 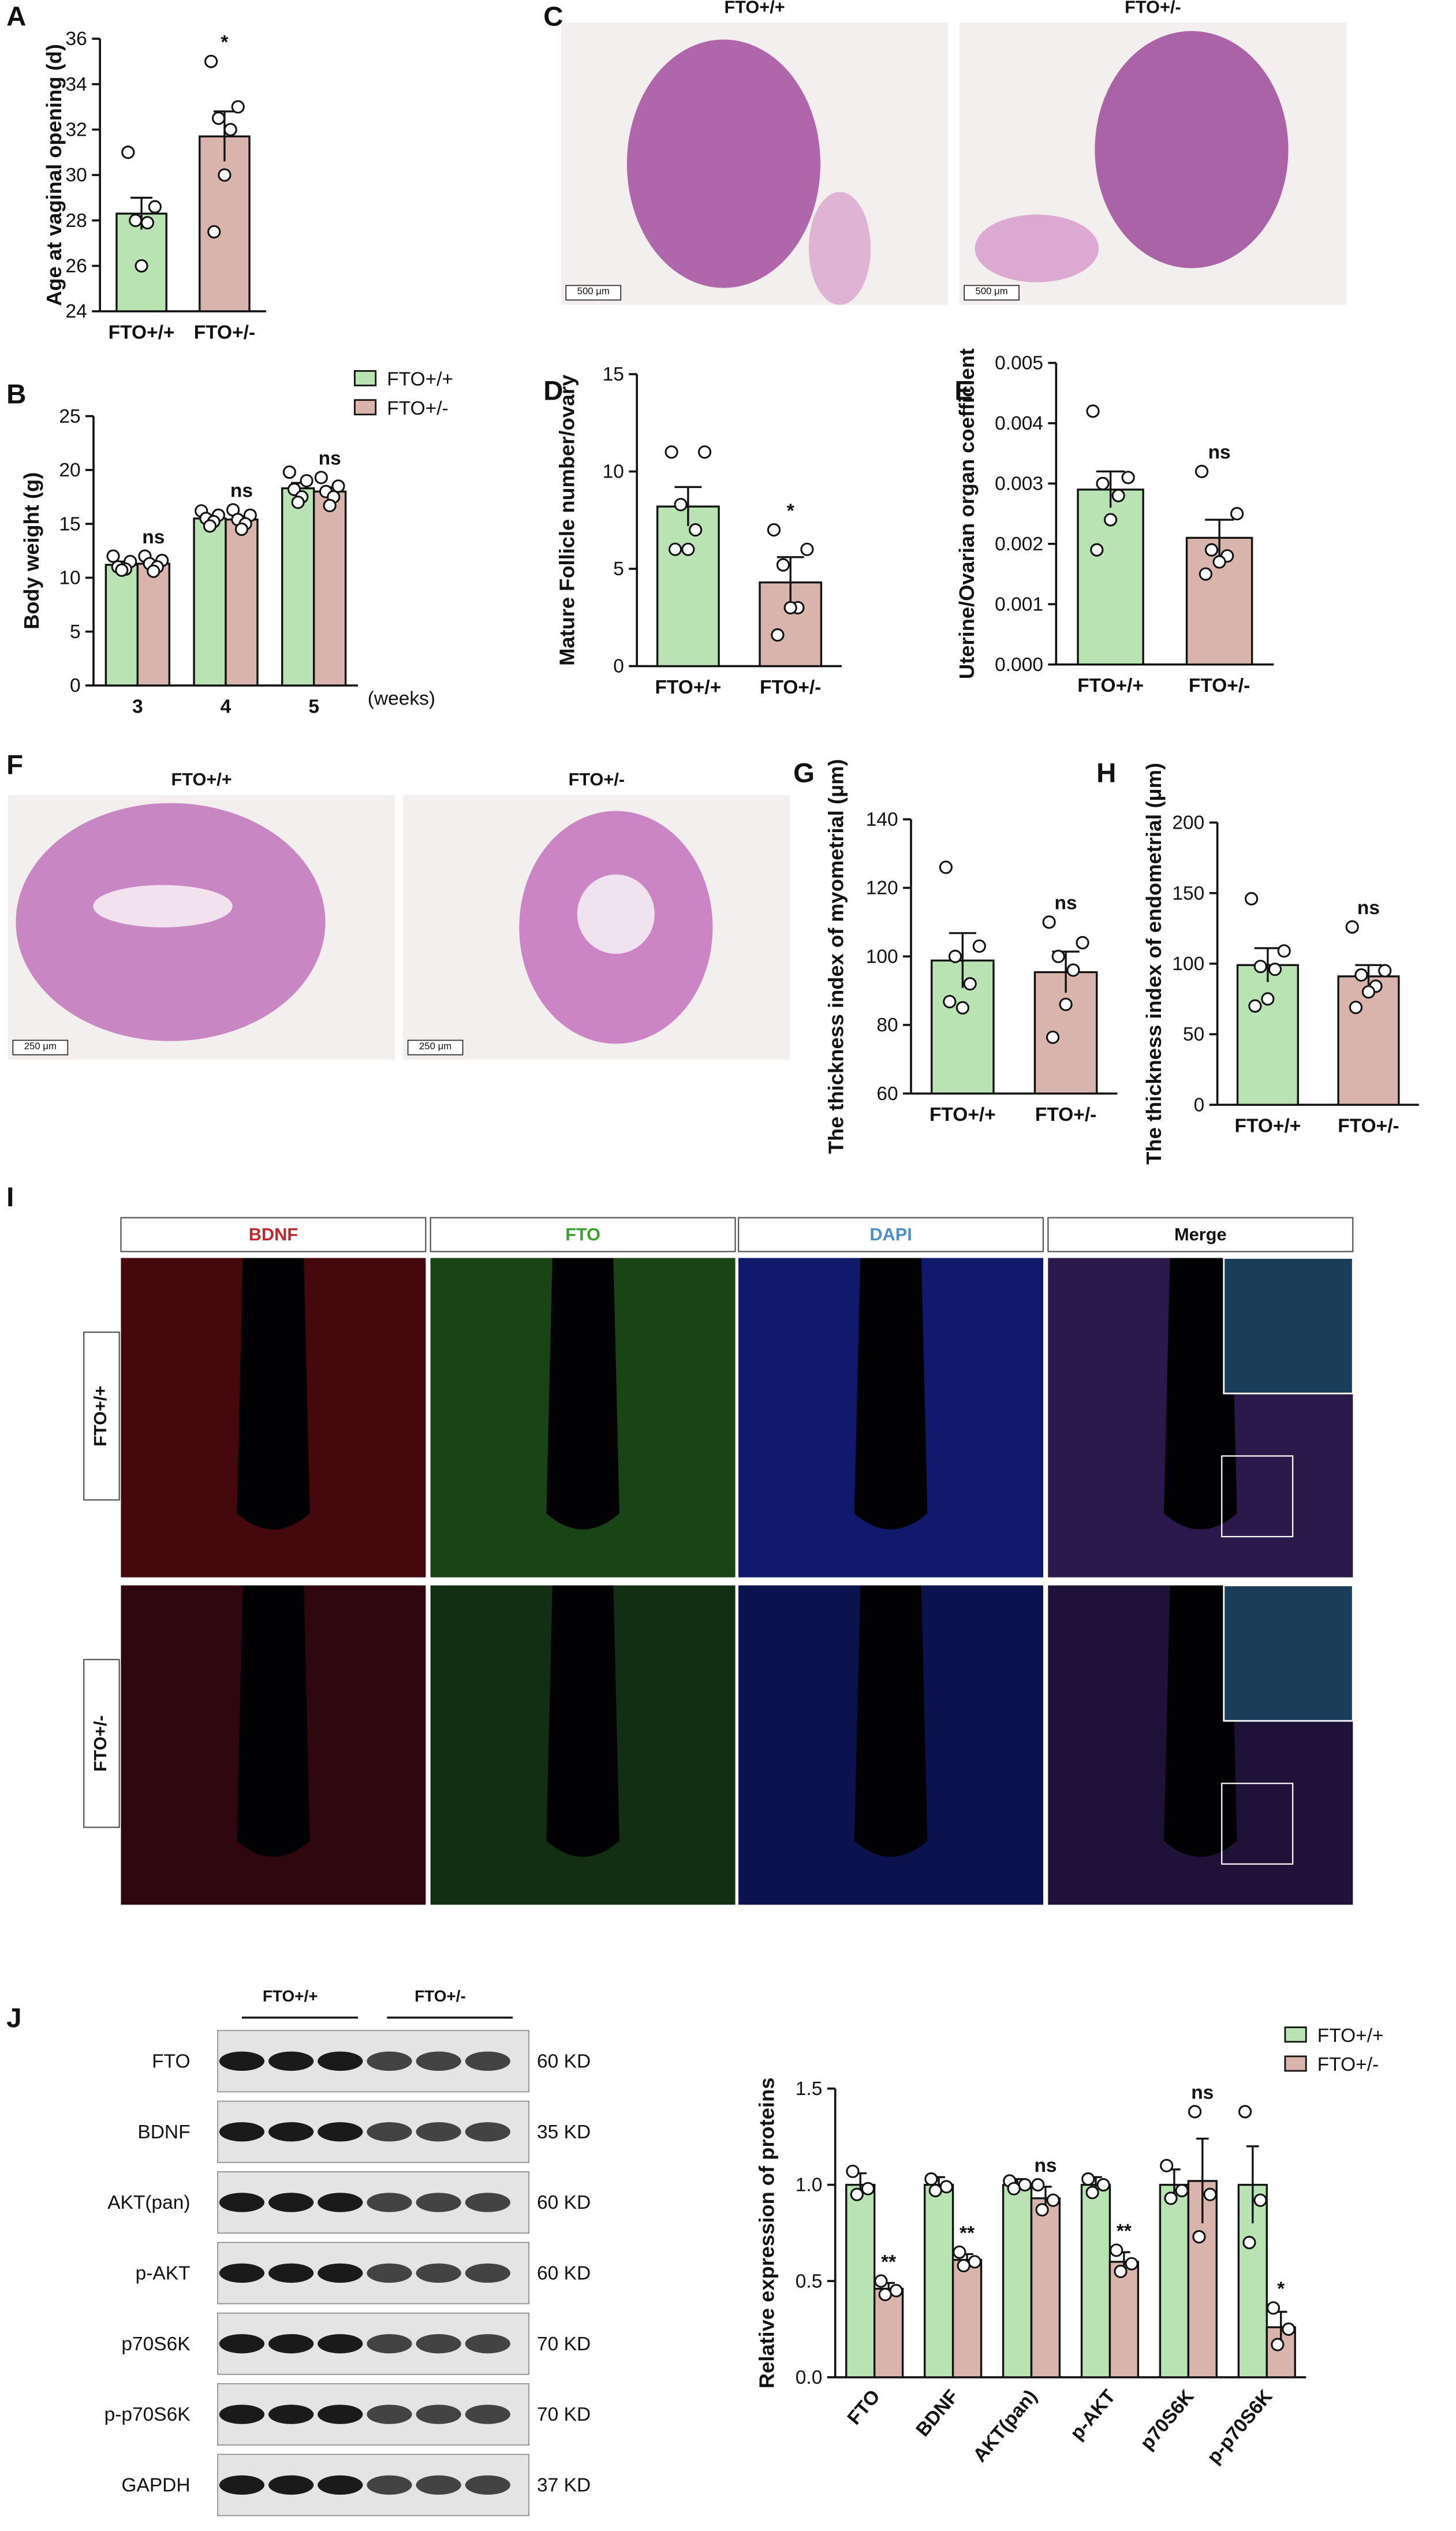 I want to click on y-tick-label: 5, so click(x=618, y=569).